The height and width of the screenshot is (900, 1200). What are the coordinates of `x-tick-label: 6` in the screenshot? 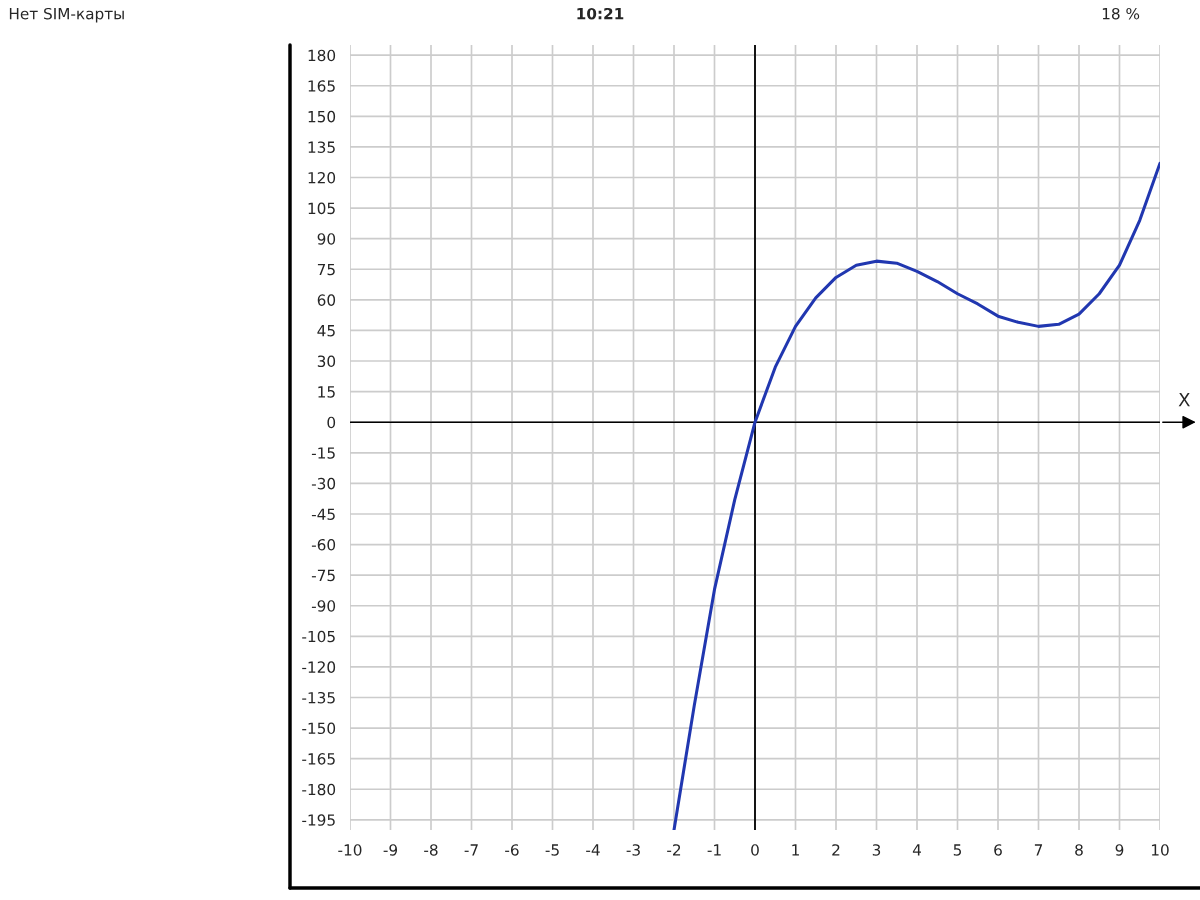 It's located at (998, 850).